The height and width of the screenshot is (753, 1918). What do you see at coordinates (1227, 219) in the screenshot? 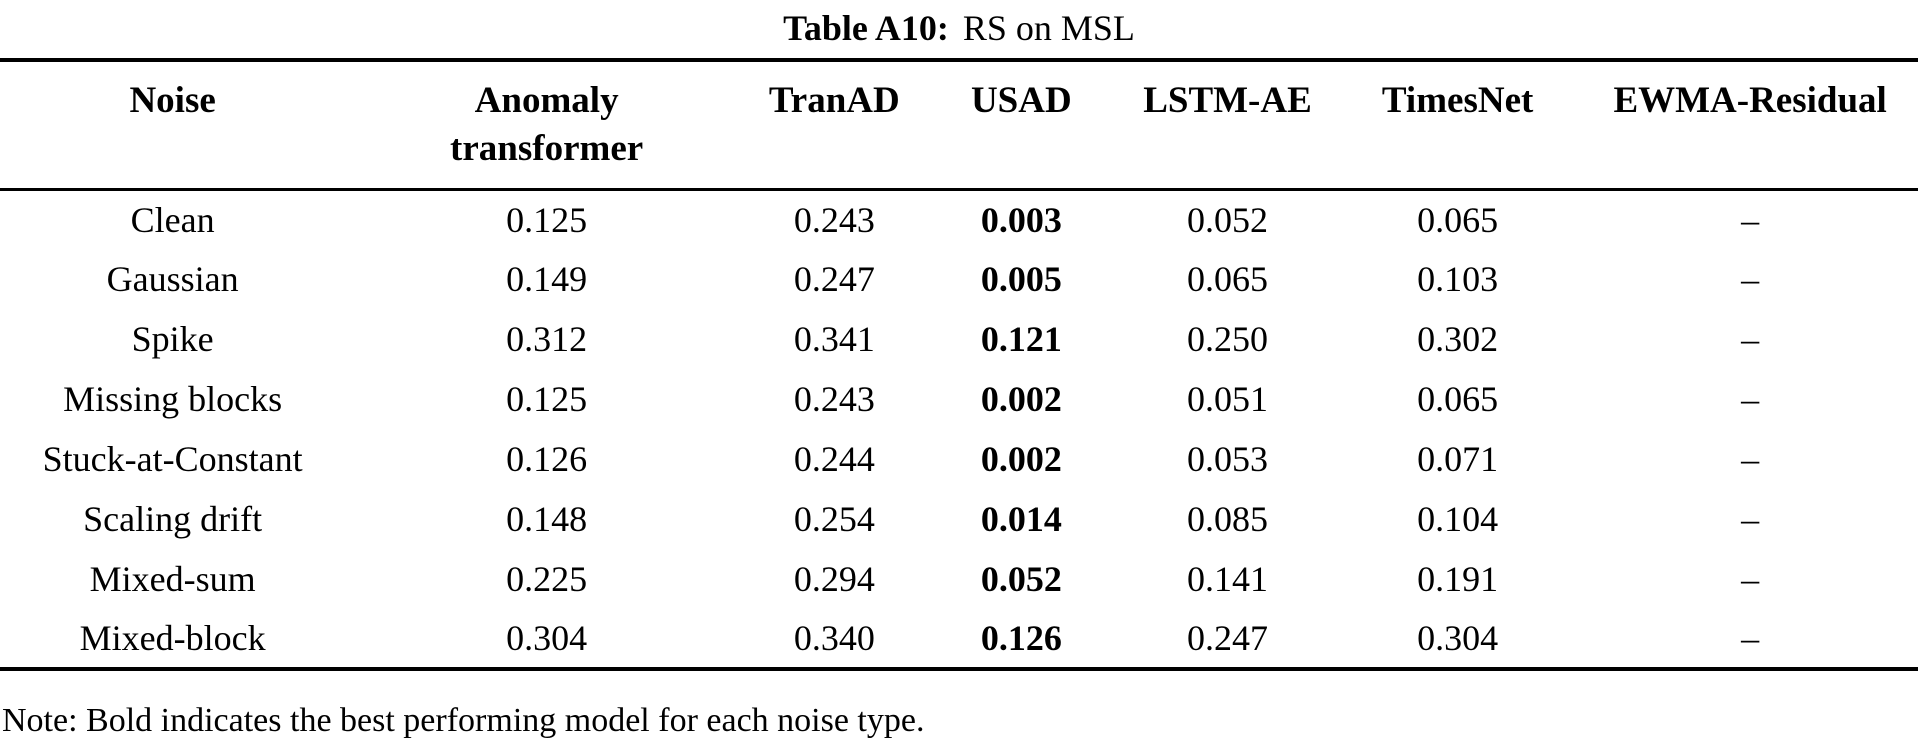
I see `cell-lstm-ae: 0.052` at bounding box center [1227, 219].